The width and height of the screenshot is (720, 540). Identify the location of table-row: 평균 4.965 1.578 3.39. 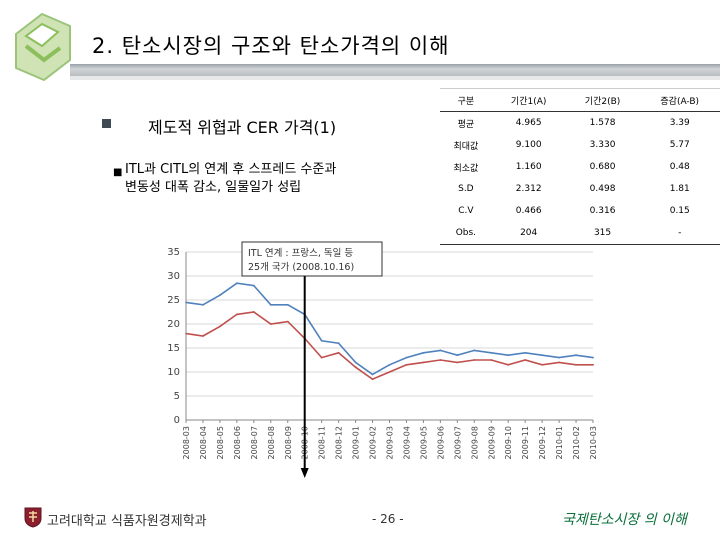
(580, 123).